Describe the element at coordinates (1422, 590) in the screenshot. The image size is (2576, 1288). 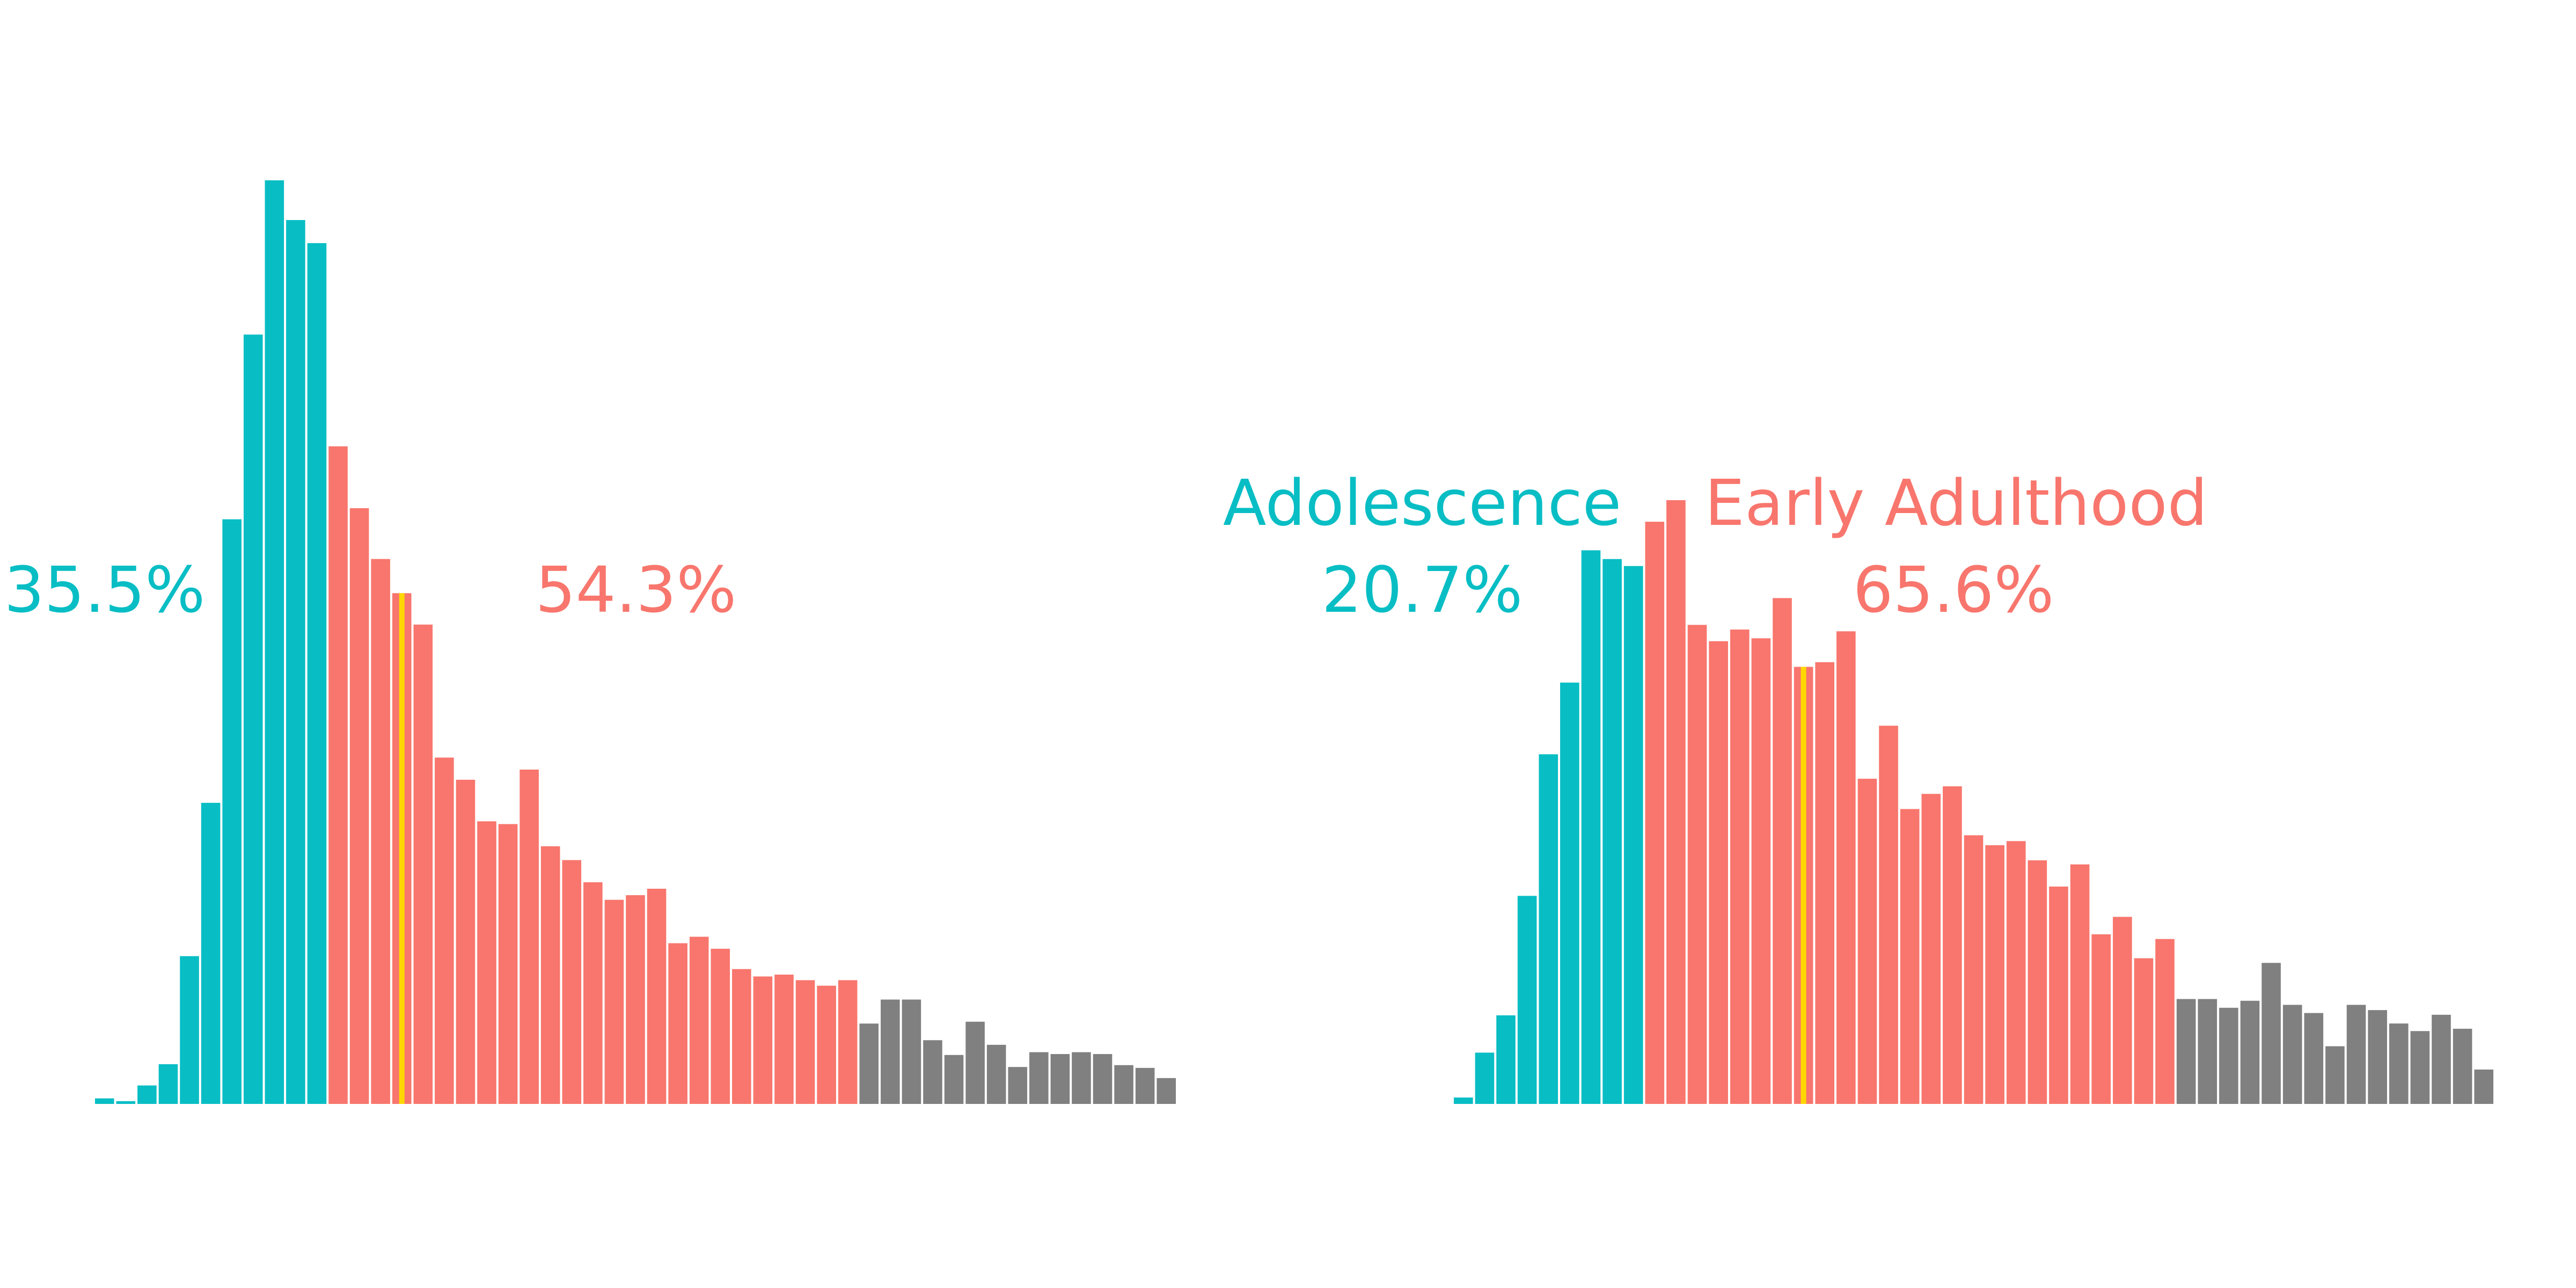
I see `right-adolescence-percent: 20.7%` at that location.